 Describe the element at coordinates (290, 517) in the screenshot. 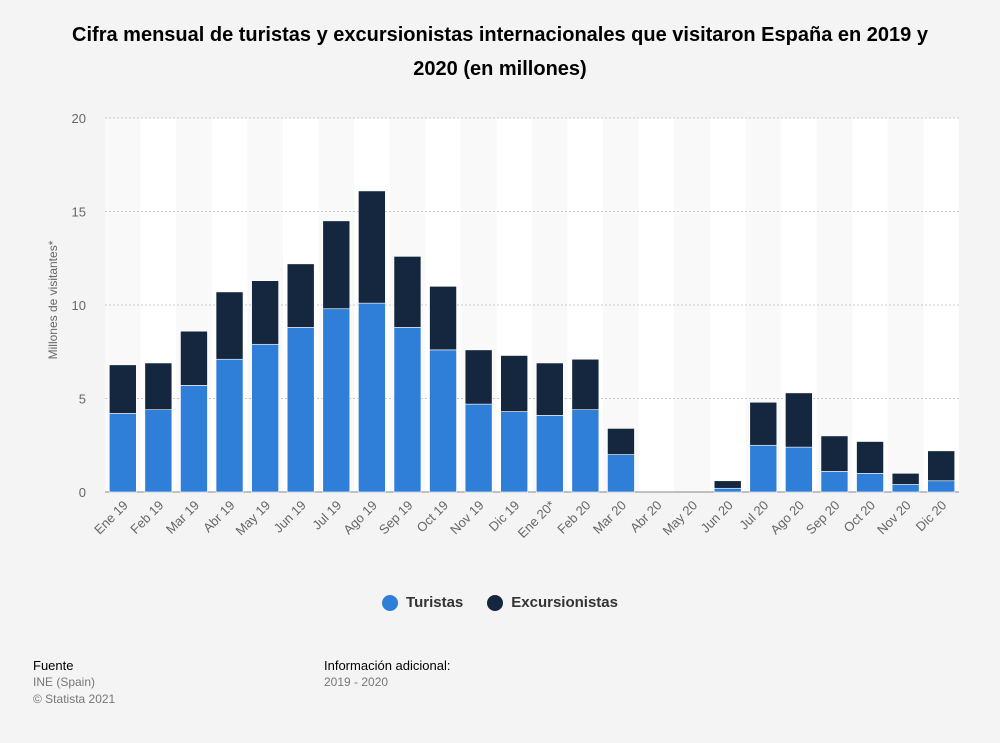

I see `x-tick-label: Jun 19` at that location.